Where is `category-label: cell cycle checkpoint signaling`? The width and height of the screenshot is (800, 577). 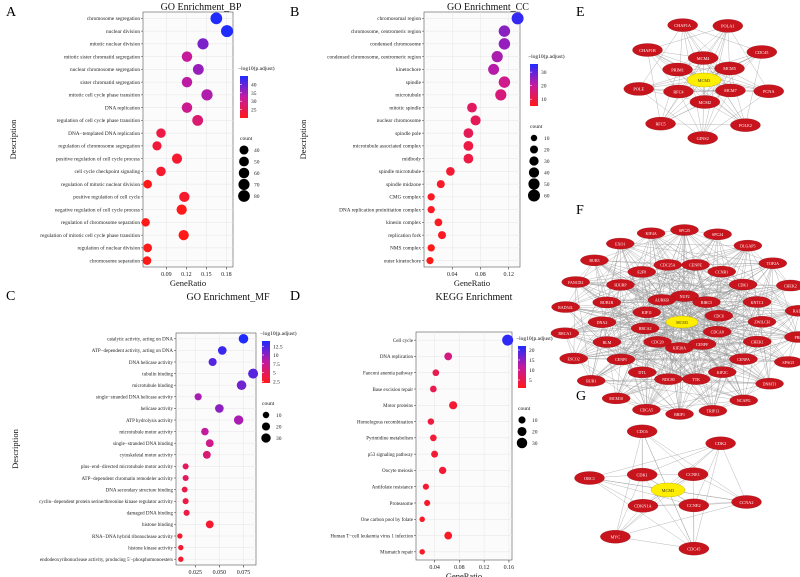
category-label: cell cycle checkpoint signaling is located at coordinates (108, 172).